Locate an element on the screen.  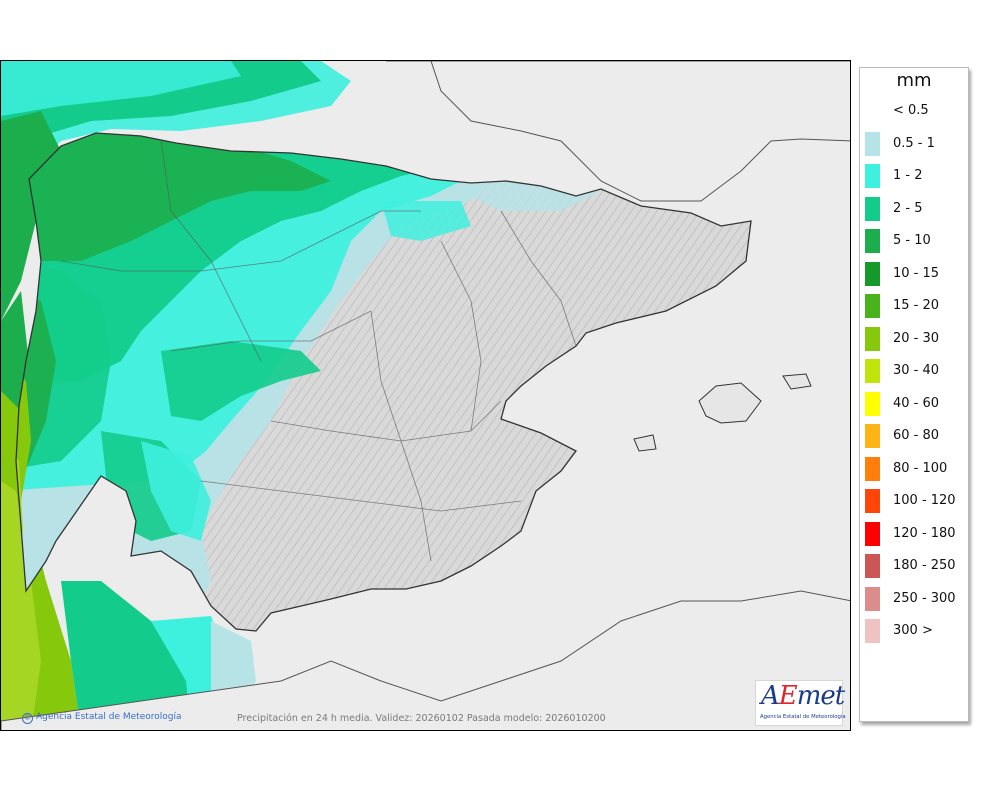
legend-label: 40 - 60 is located at coordinates (916, 403).